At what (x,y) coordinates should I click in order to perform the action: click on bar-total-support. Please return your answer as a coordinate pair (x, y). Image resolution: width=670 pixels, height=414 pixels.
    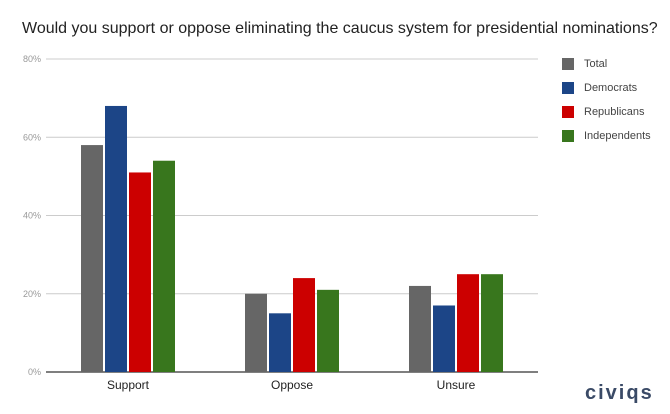
    Looking at the image, I should click on (92, 258).